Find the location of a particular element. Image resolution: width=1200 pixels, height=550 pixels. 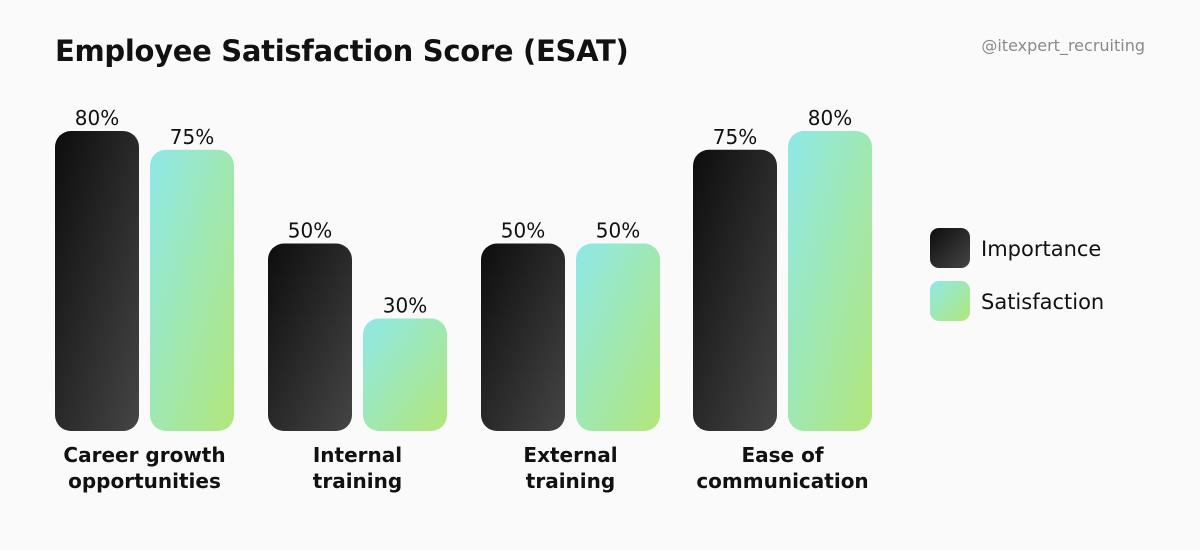

legend-swatch-satisfaction is located at coordinates (950, 301).